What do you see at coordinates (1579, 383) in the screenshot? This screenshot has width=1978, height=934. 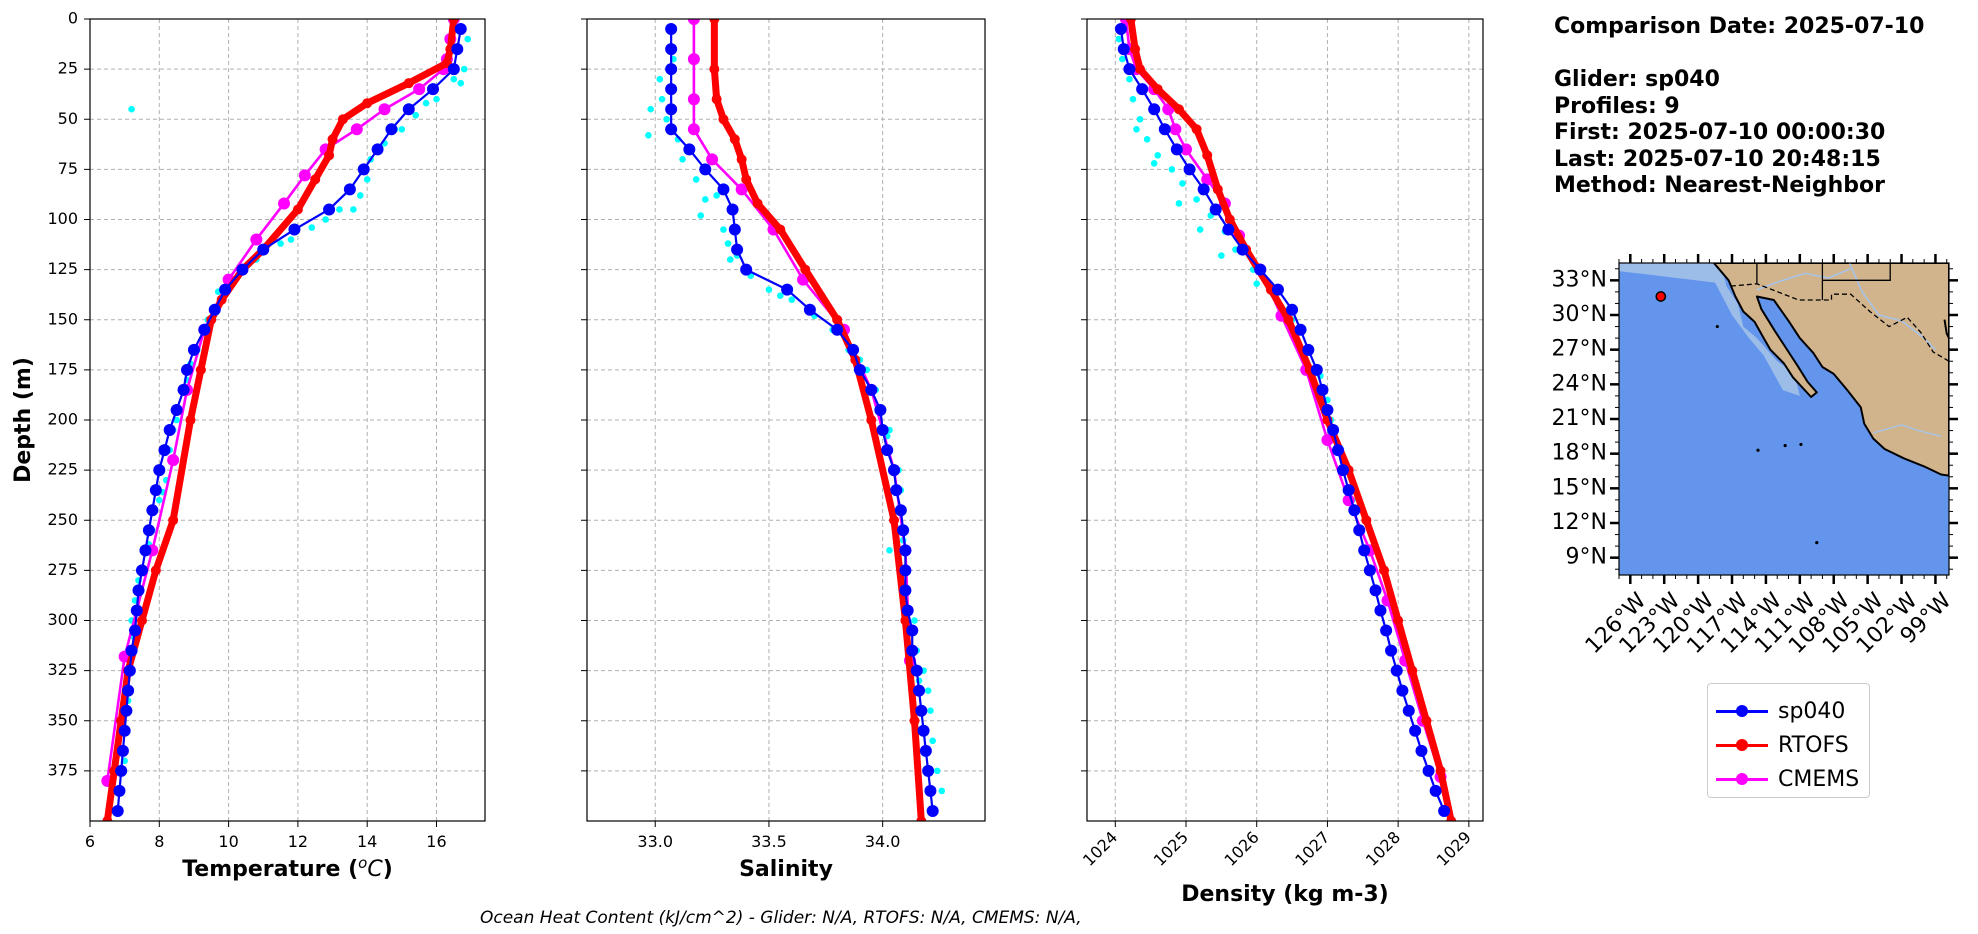 I see `map-lat-label: 24°N` at bounding box center [1579, 383].